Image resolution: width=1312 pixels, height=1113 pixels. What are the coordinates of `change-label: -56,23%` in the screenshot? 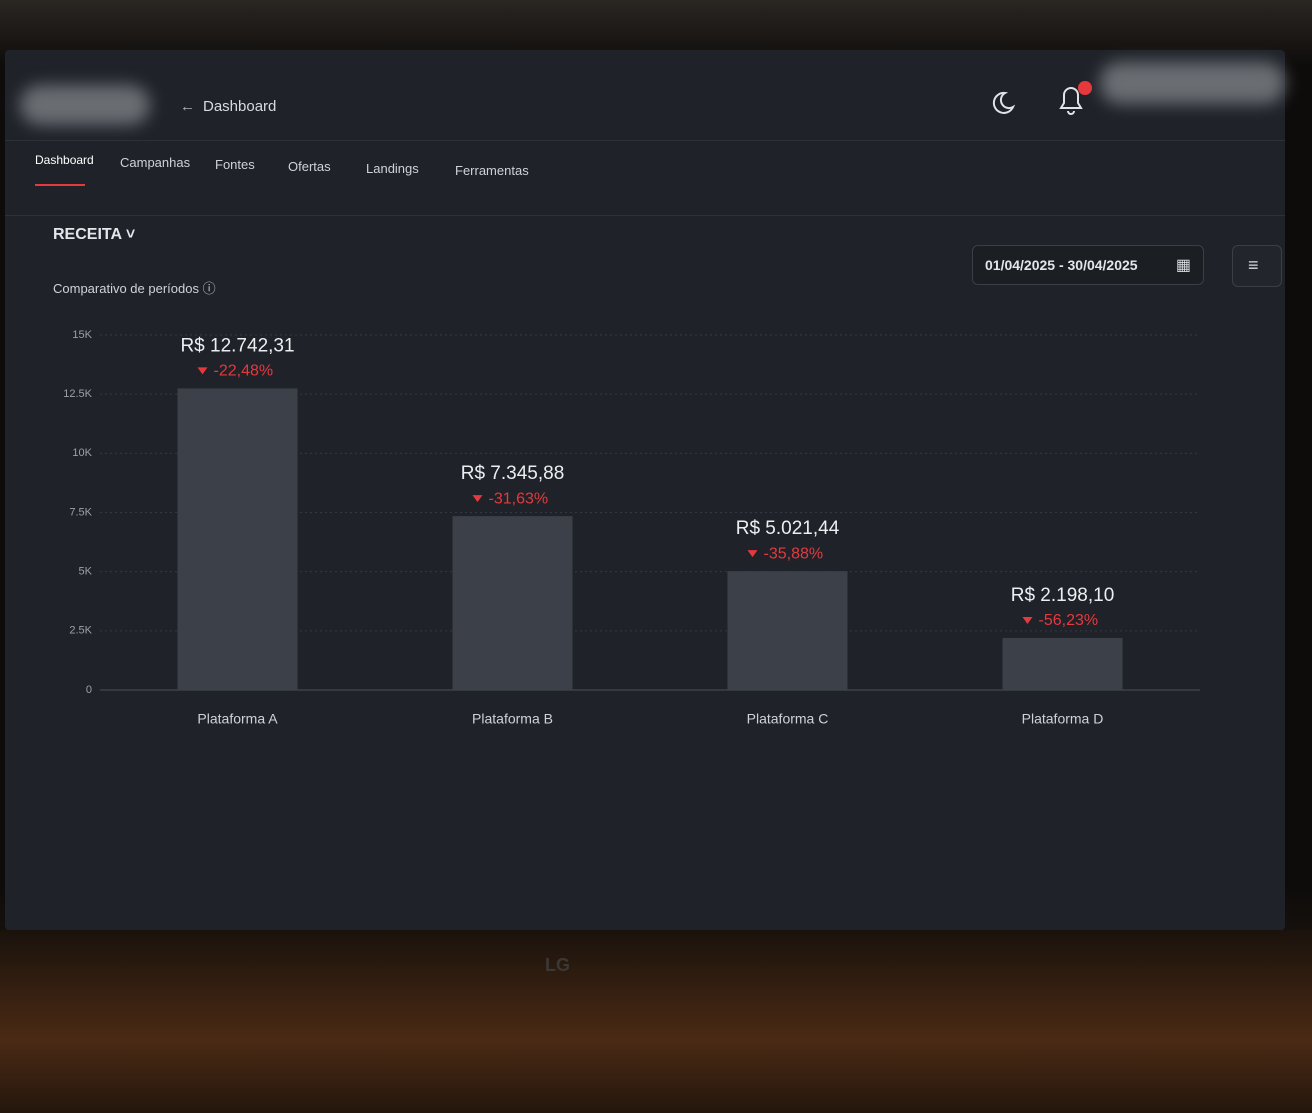 It's located at (1069, 620).